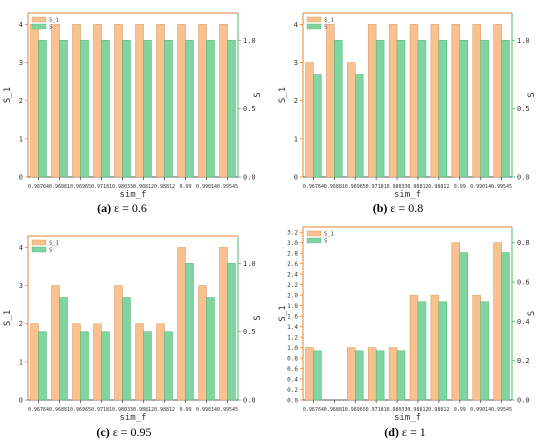 This screenshot has width=550, height=444. I want to click on left-tick-label: 4, so click(21, 248).